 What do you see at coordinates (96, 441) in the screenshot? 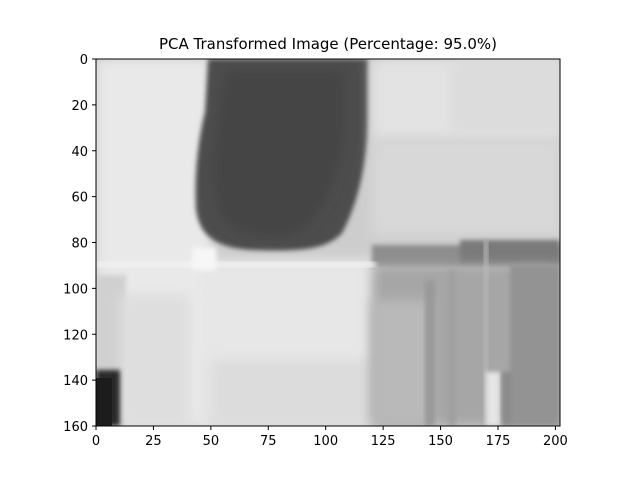
I see `x-tick-label: 0` at bounding box center [96, 441].